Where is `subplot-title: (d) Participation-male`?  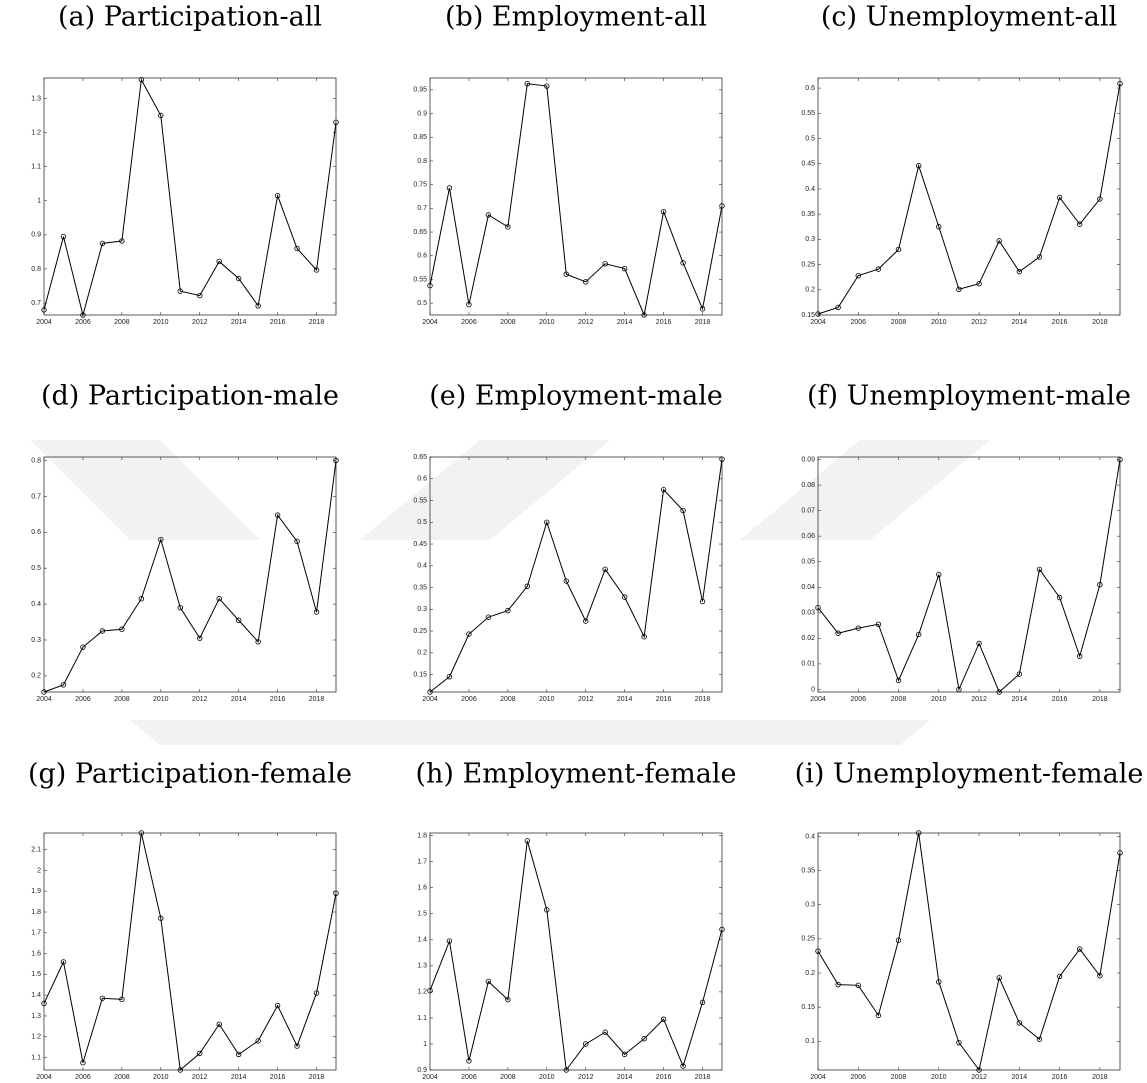
subplot-title: (d) Participation-male is located at coordinates (190, 396).